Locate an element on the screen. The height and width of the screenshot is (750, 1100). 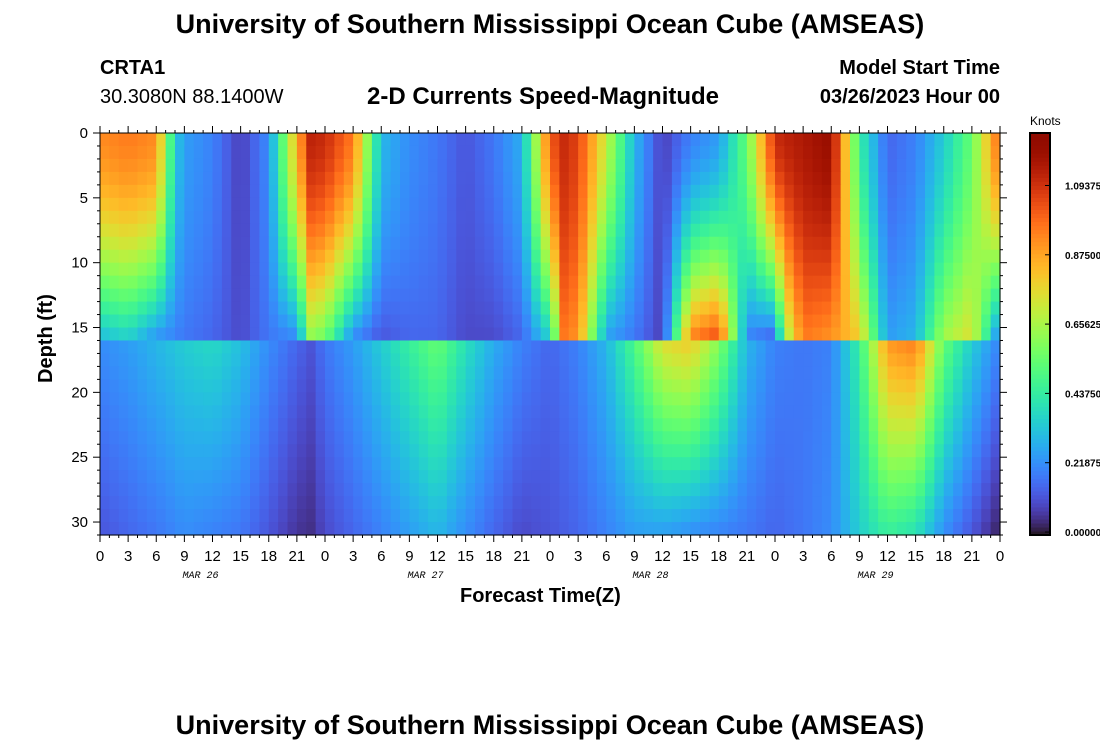
colorbar-tick-label: 0.65625 is located at coordinates (1082, 325).